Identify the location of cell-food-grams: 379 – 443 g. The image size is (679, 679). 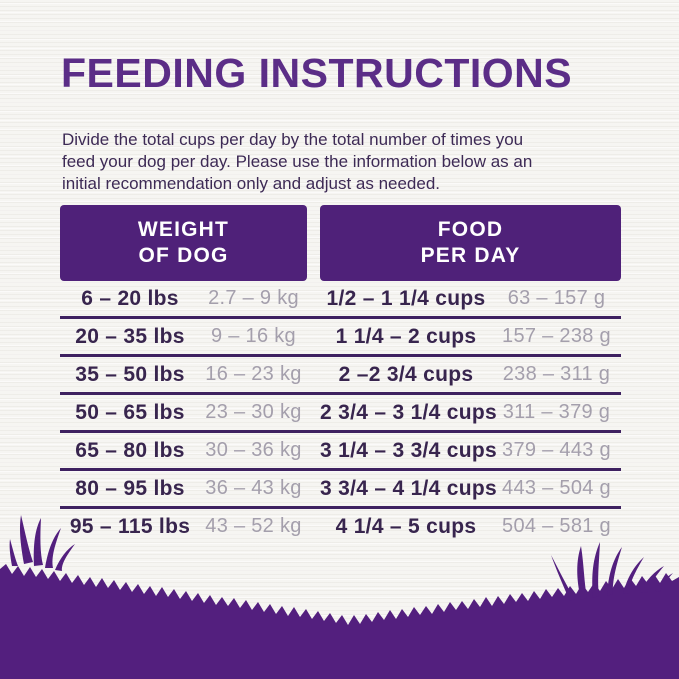
(556, 450).